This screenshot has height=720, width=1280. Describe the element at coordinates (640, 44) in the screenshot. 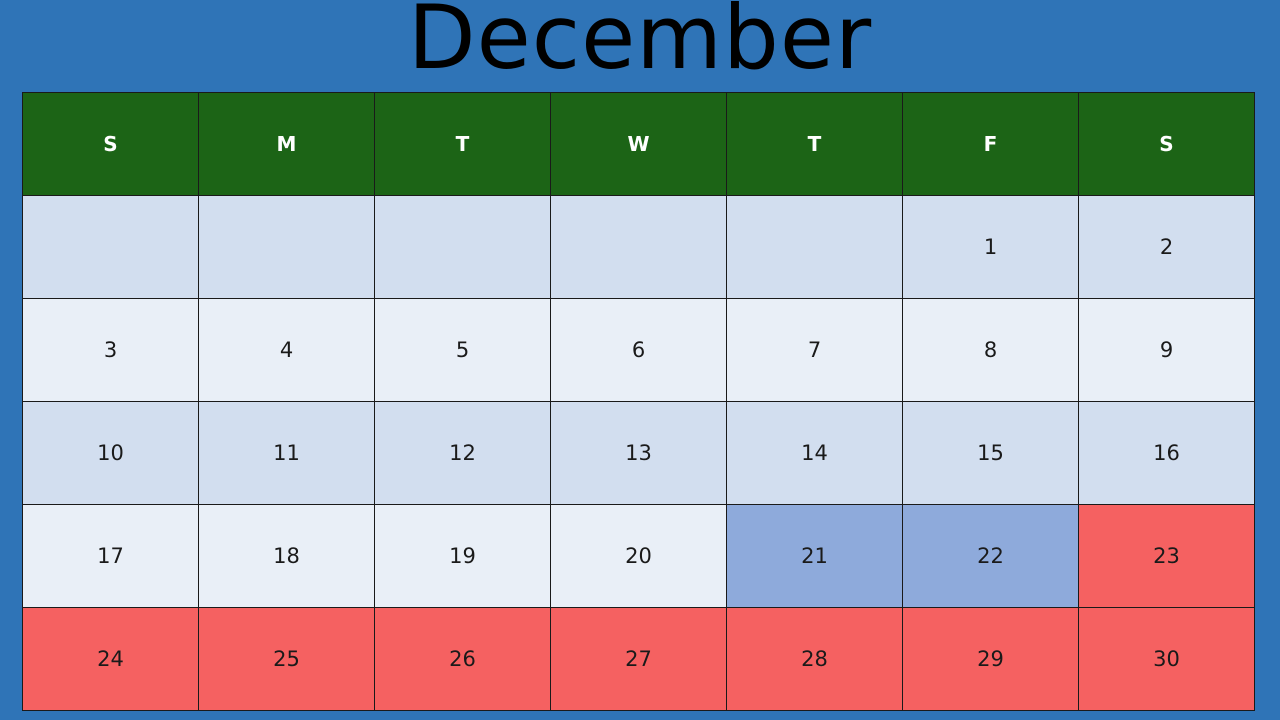

I see `month-title: December` at that location.